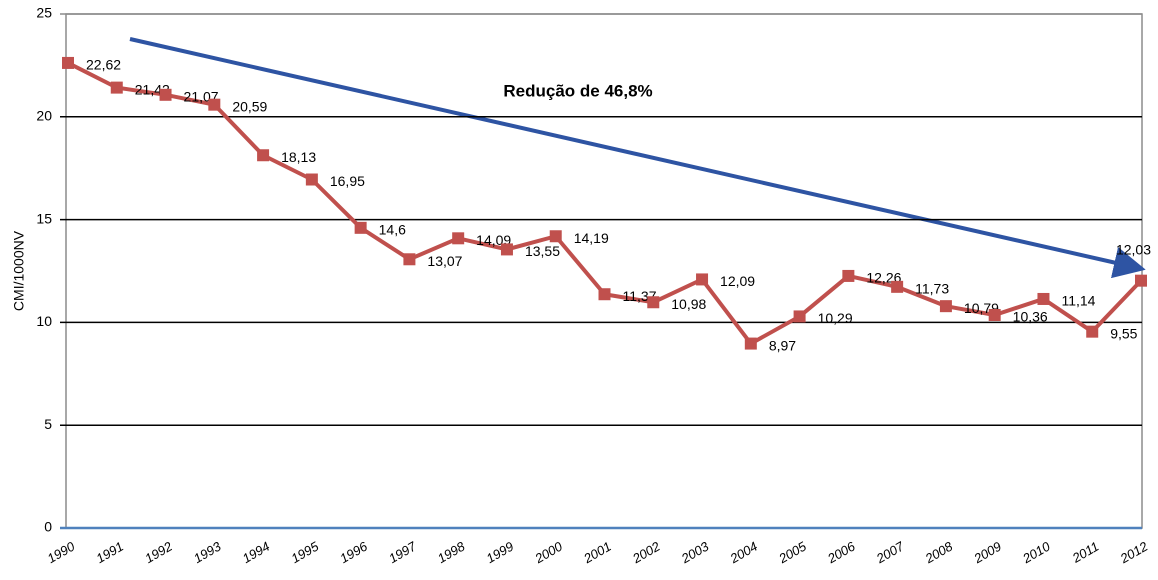 The height and width of the screenshot is (580, 1158). What do you see at coordinates (1123, 333) in the screenshot?
I see `value-label: 9,55` at bounding box center [1123, 333].